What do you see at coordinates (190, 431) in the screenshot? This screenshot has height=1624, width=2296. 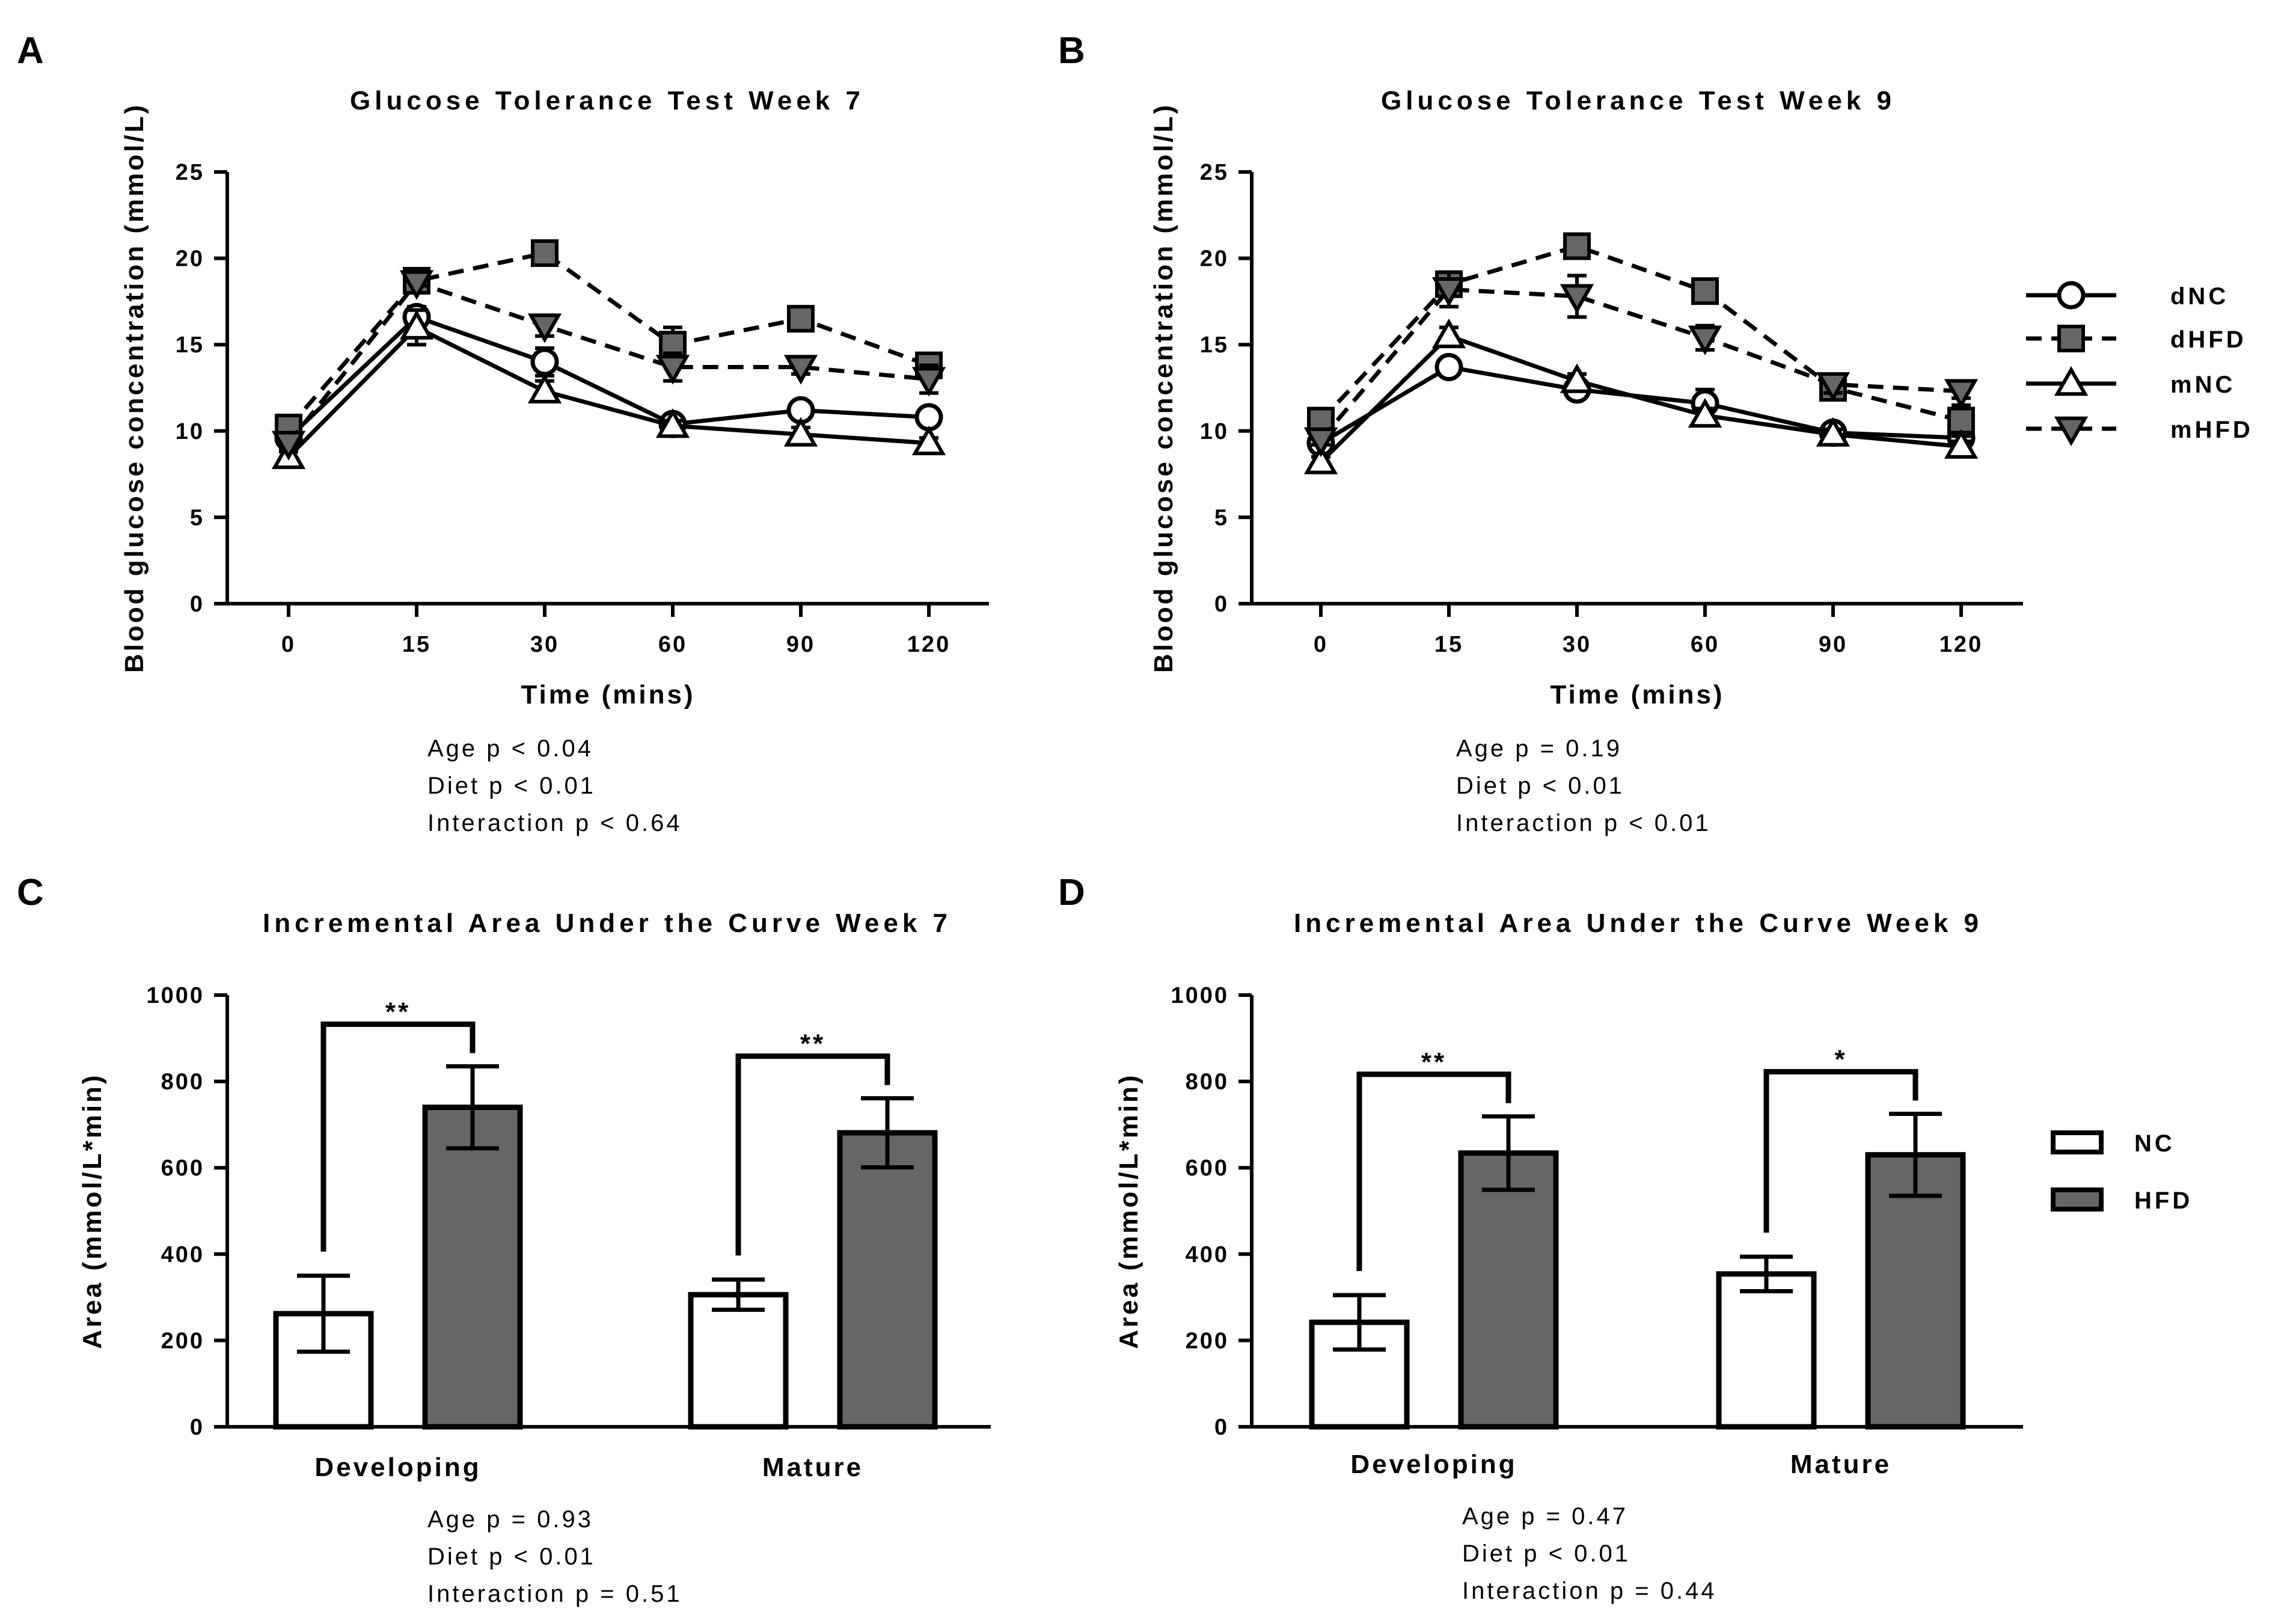 I see `y-tick-label: 10` at bounding box center [190, 431].